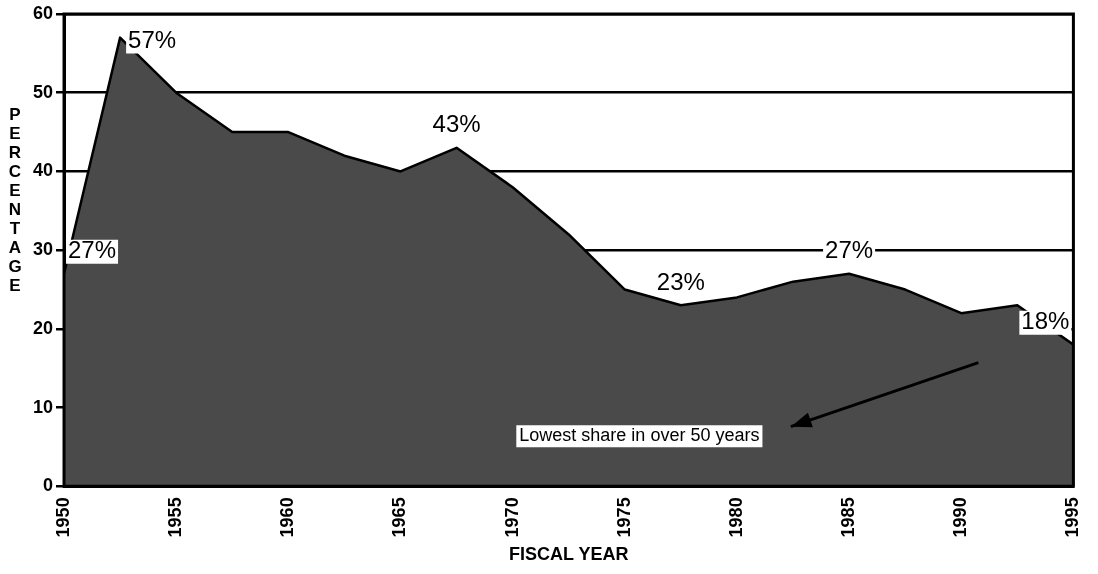 The height and width of the screenshot is (574, 1098). What do you see at coordinates (735, 517) in the screenshot?
I see `x-tick-label: 1980` at bounding box center [735, 517].